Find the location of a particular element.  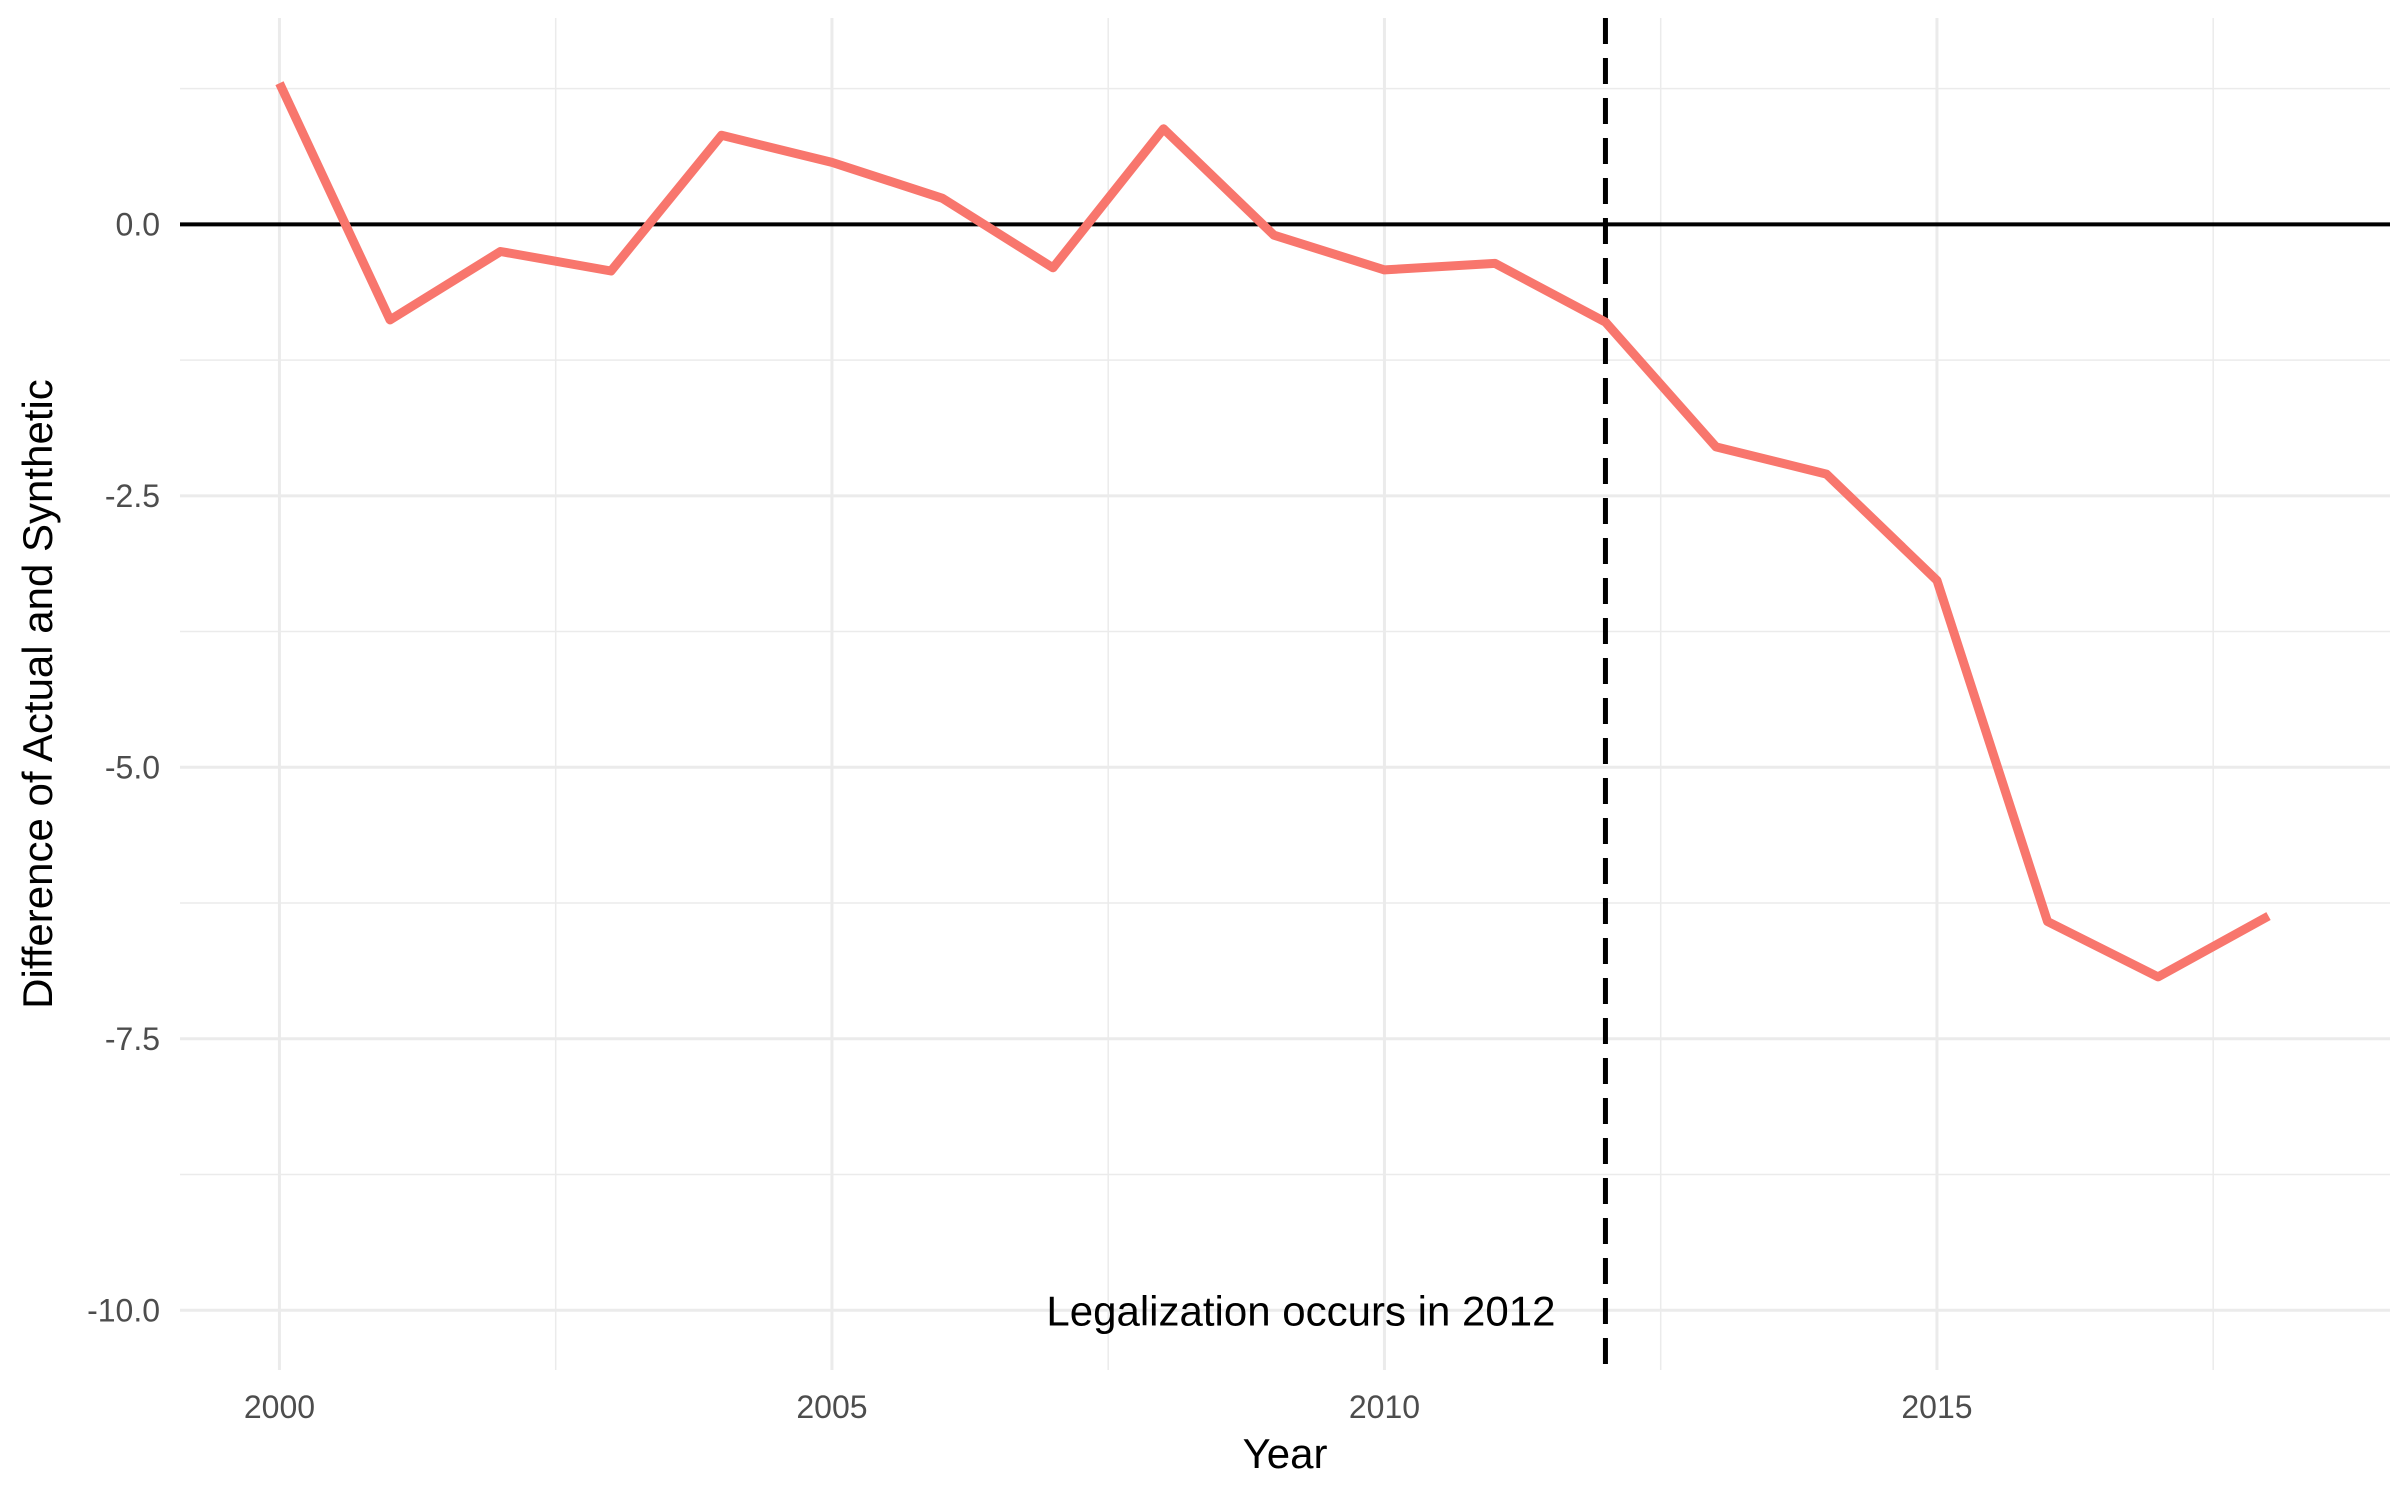

y-tick-label: -2.5 is located at coordinates (132, 496).